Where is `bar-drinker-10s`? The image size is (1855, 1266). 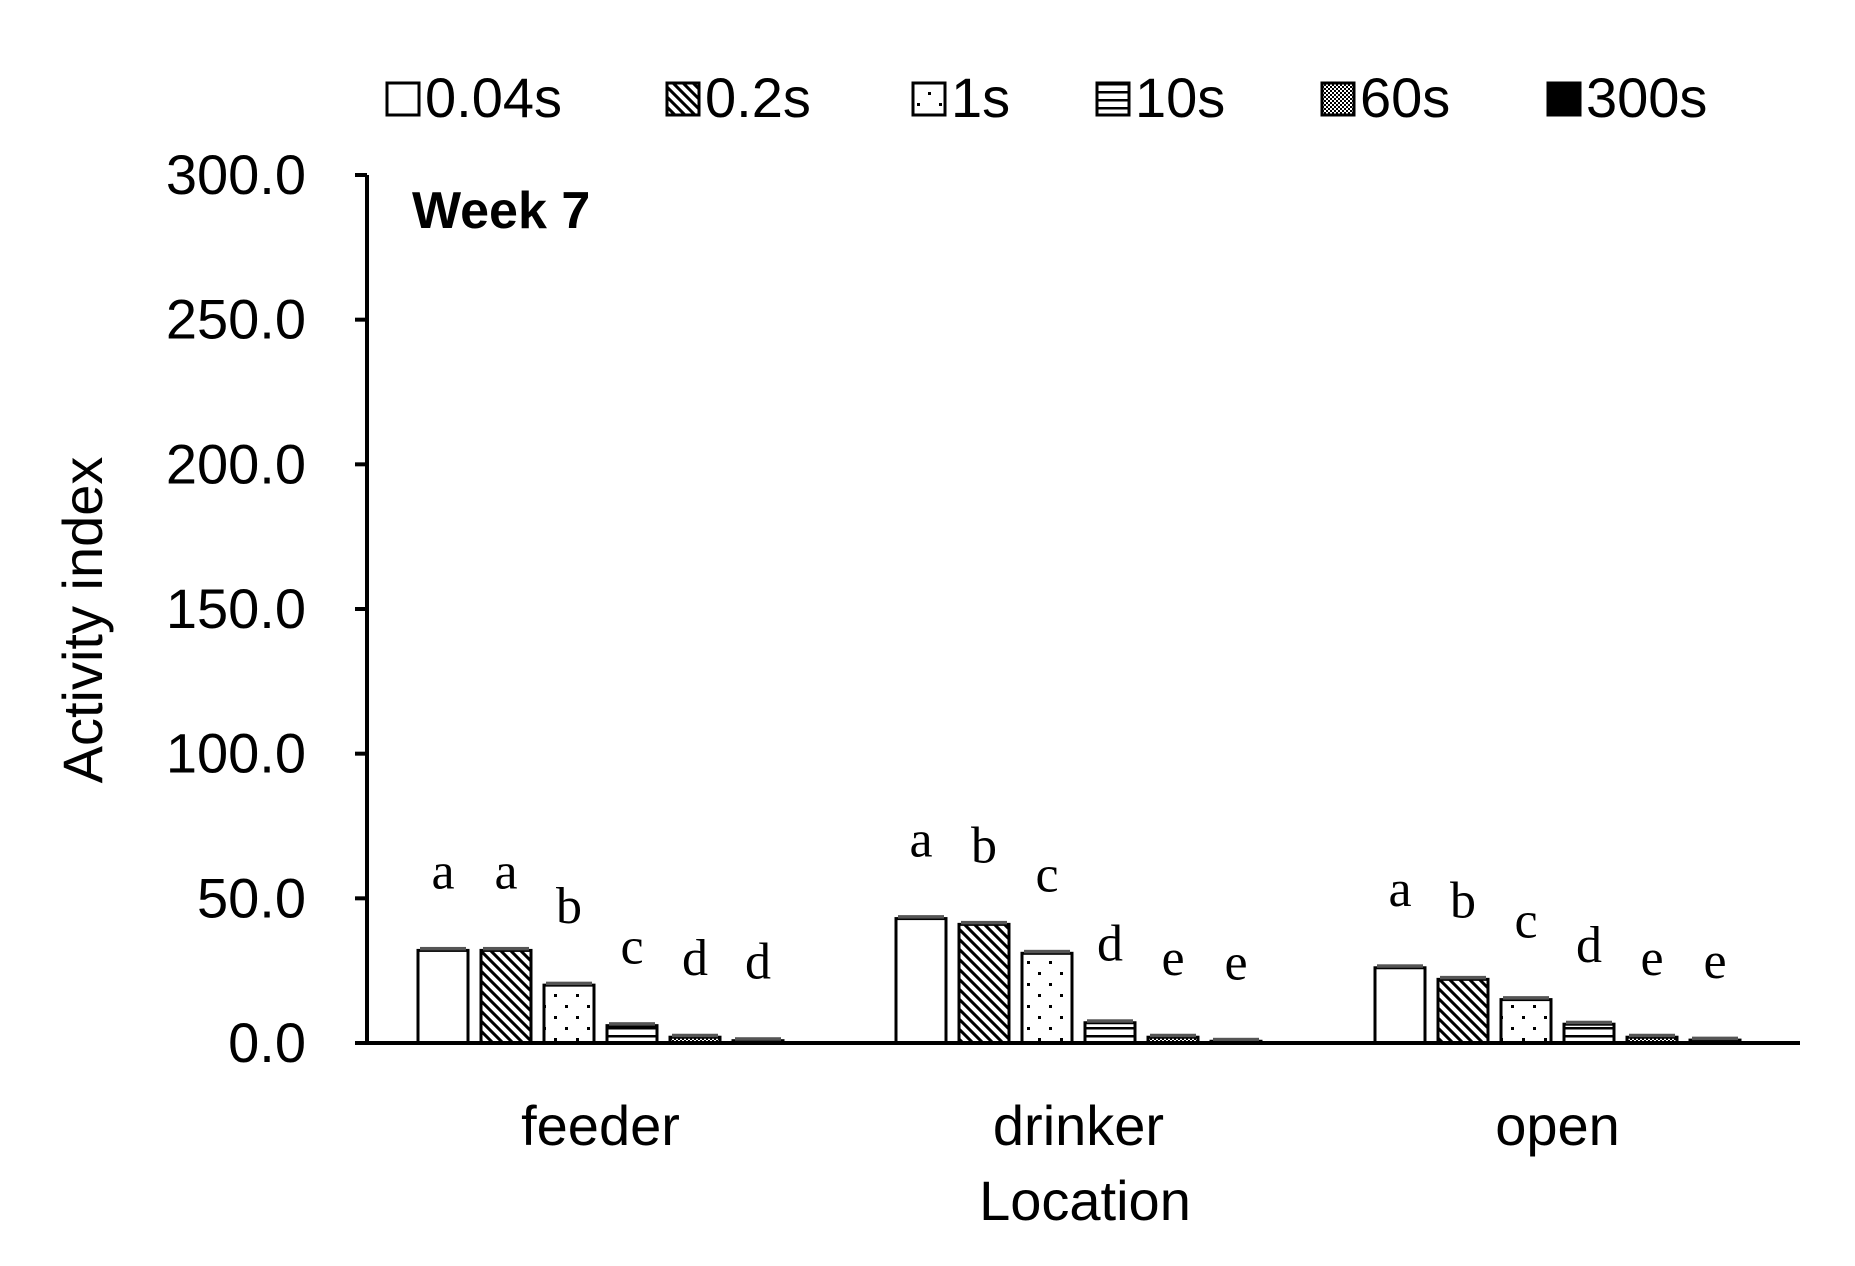
bar-drinker-10s is located at coordinates (1110, 1033).